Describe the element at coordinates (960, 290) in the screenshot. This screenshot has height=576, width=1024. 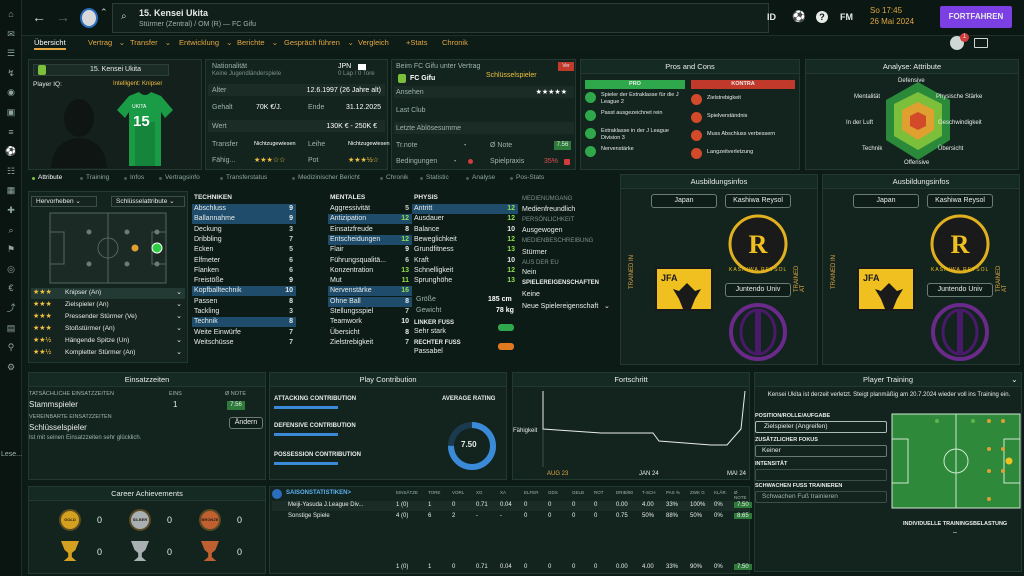
I see `univ-button-2: Juntendo Univ` at that location.